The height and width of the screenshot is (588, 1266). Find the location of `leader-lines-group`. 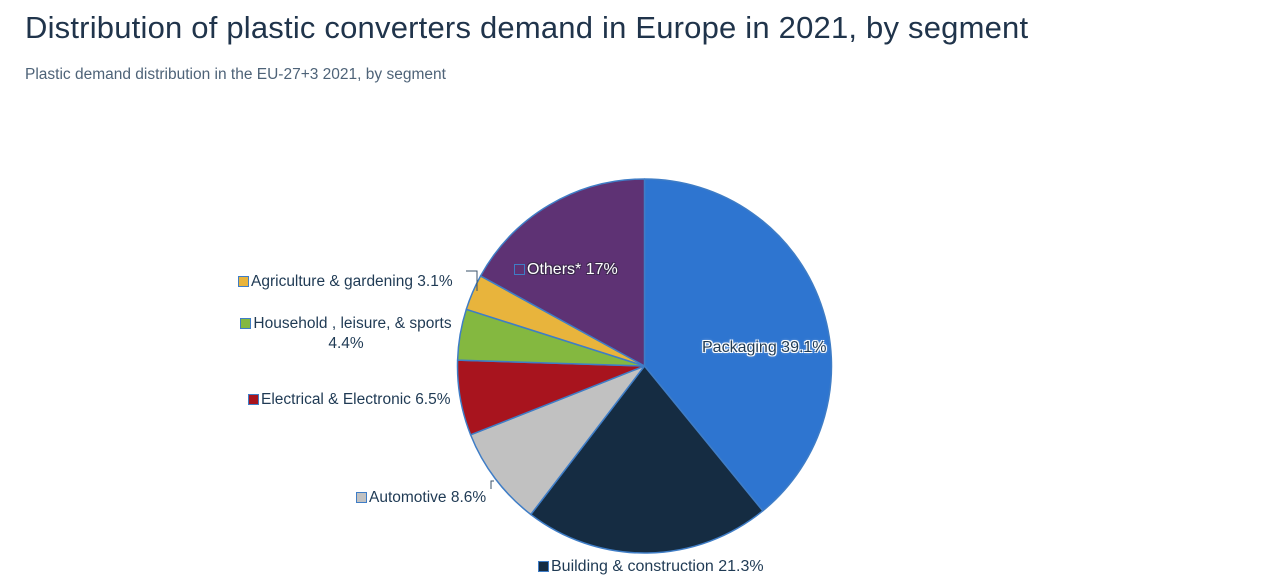

leader-lines-group is located at coordinates (480, 379).